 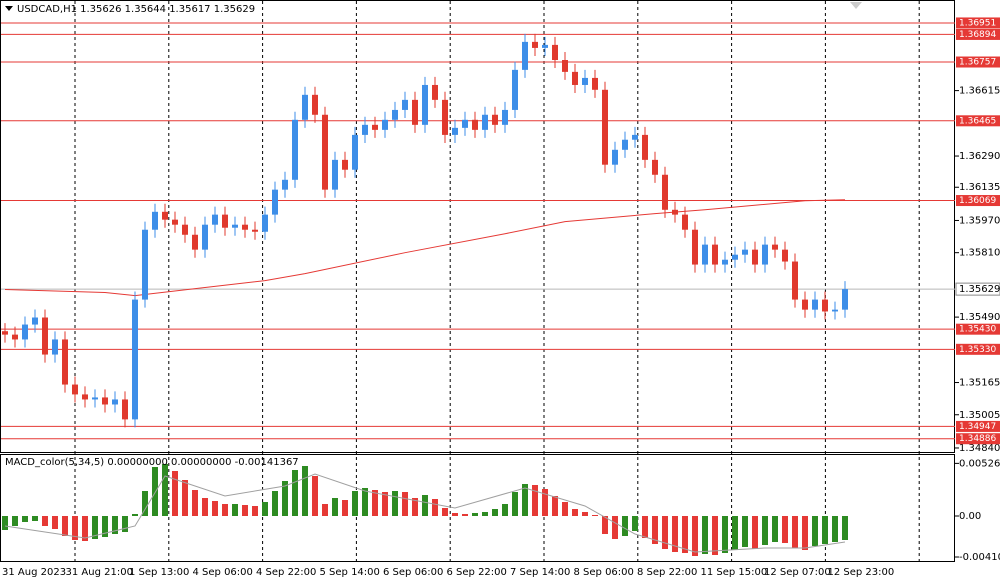 What do you see at coordinates (99, 572) in the screenshot?
I see `x-tick-label: 31 Aug 21:00` at bounding box center [99, 572].